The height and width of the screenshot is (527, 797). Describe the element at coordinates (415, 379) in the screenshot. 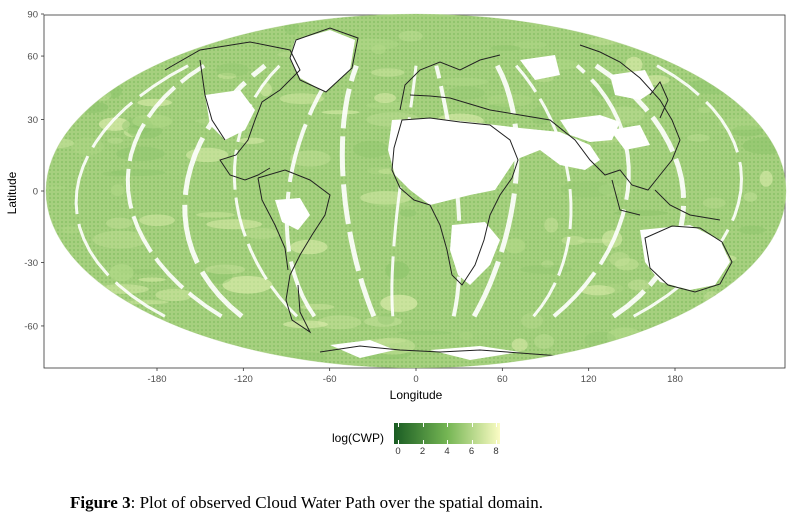

I see `x-tick-label: 0` at that location.